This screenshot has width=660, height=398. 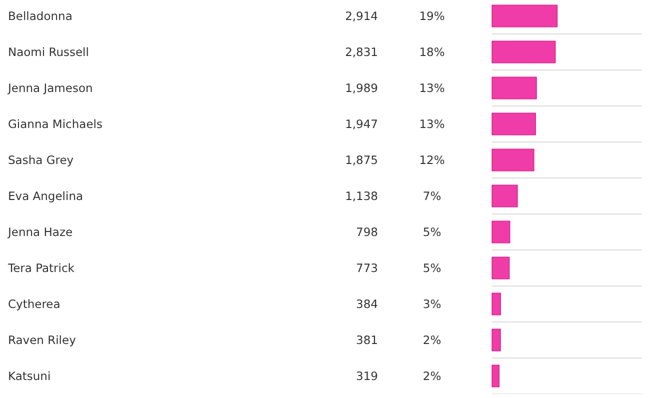 What do you see at coordinates (367, 376) in the screenshot?
I see `data-label: 319` at bounding box center [367, 376].